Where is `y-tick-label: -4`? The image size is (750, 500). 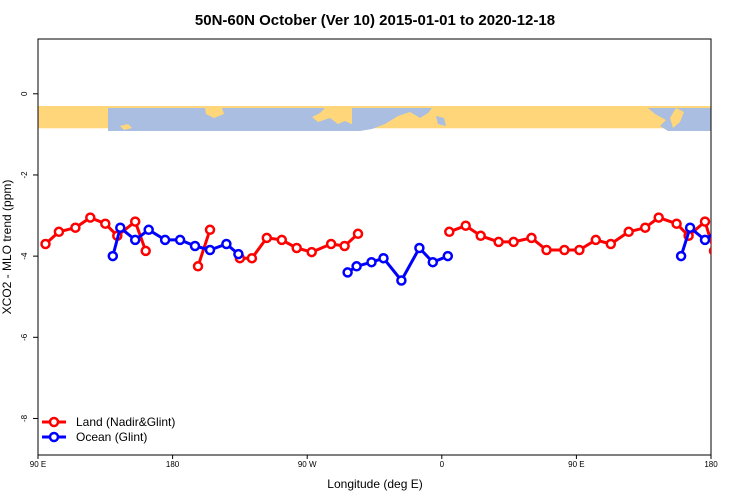 y-tick-label: -4 is located at coordinates (24, 256).